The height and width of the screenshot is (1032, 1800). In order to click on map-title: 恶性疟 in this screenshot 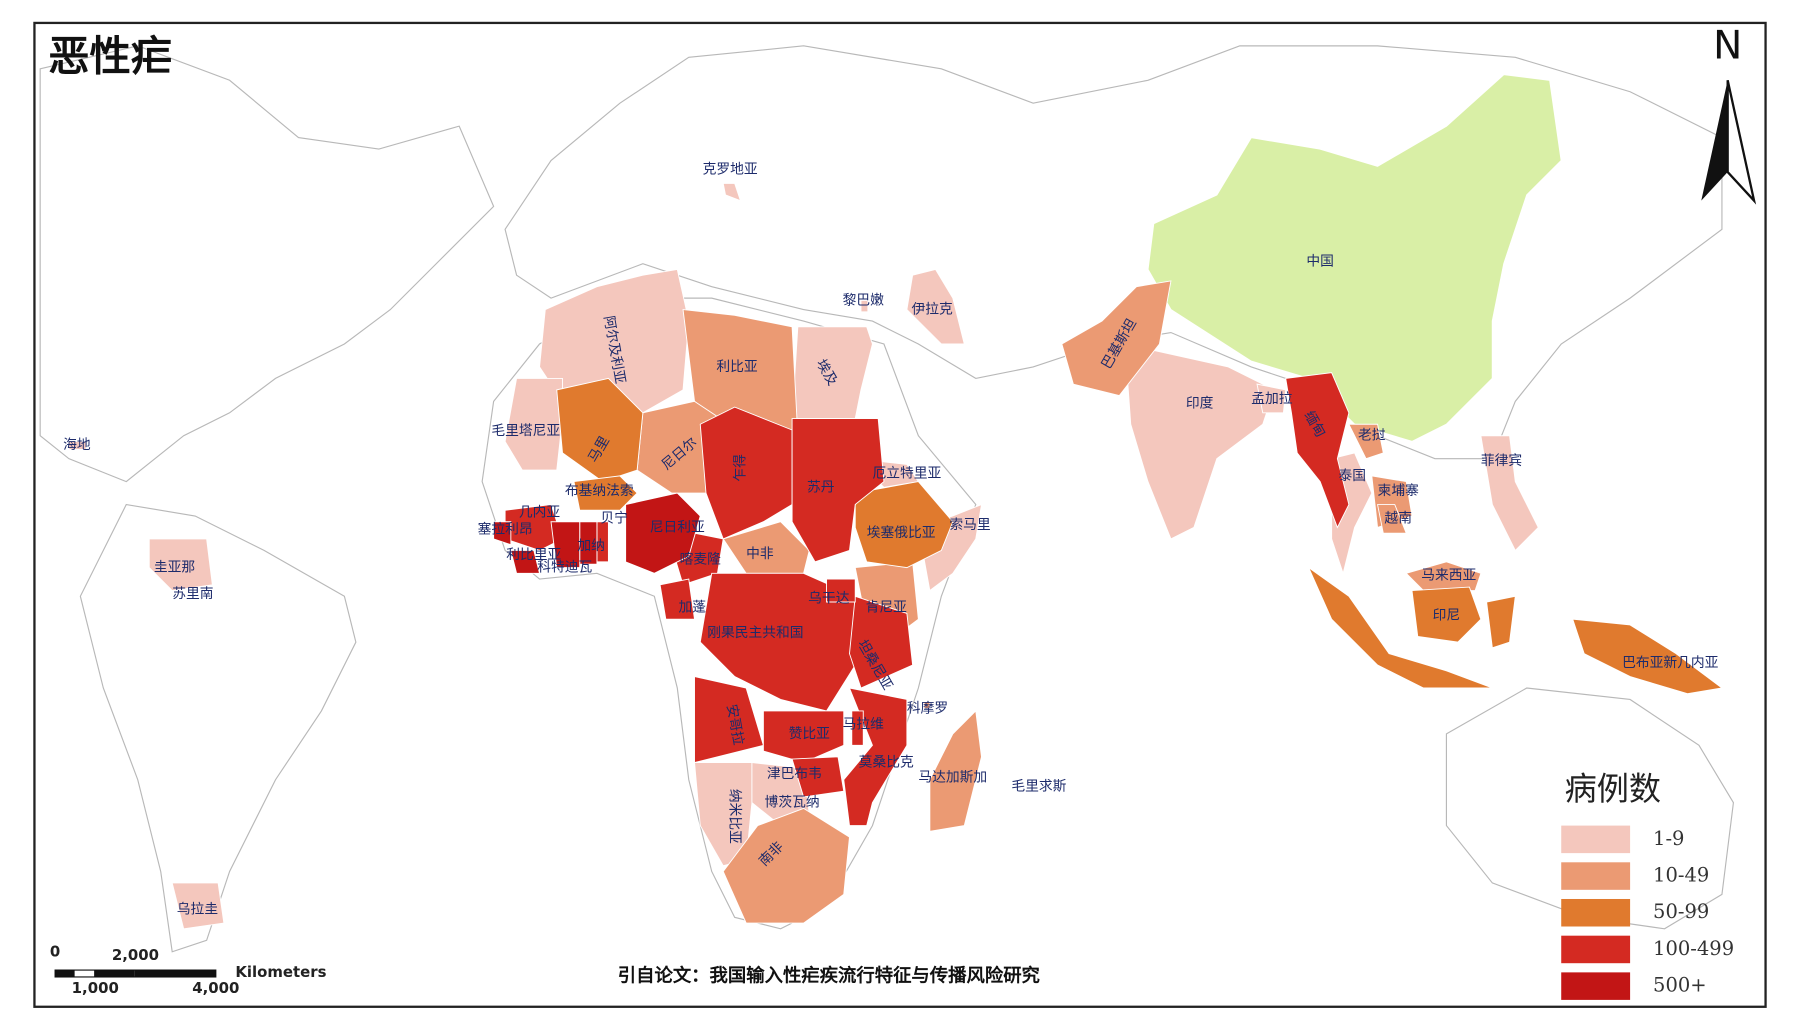, I will do `click(110, 57)`.